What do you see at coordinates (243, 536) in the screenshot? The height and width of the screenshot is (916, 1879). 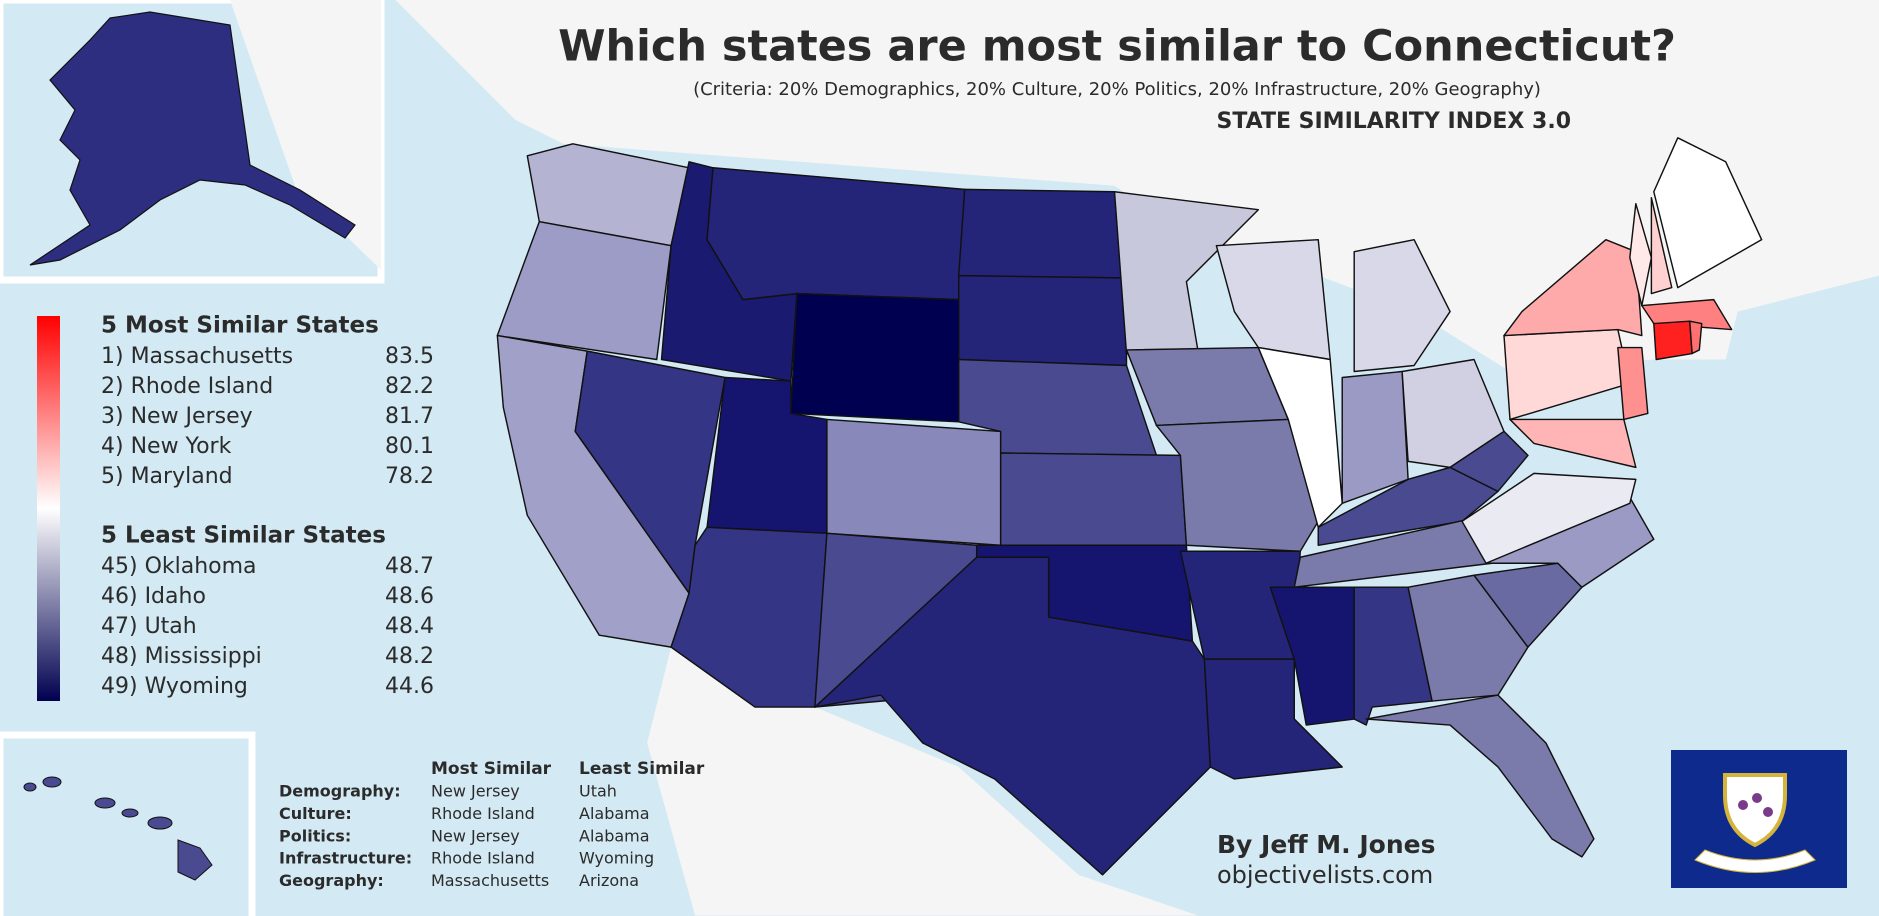 I see `legend-heading: 5 Least Similar States` at bounding box center [243, 536].